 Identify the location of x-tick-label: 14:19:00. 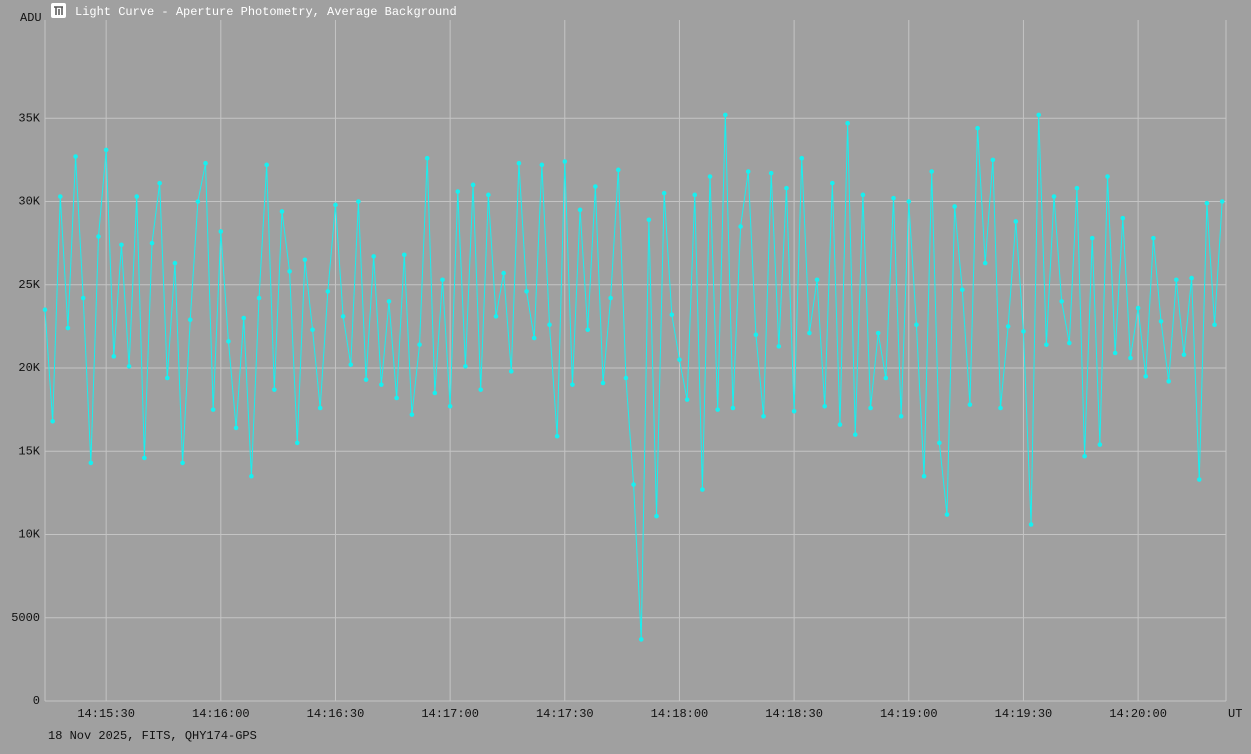
(909, 714).